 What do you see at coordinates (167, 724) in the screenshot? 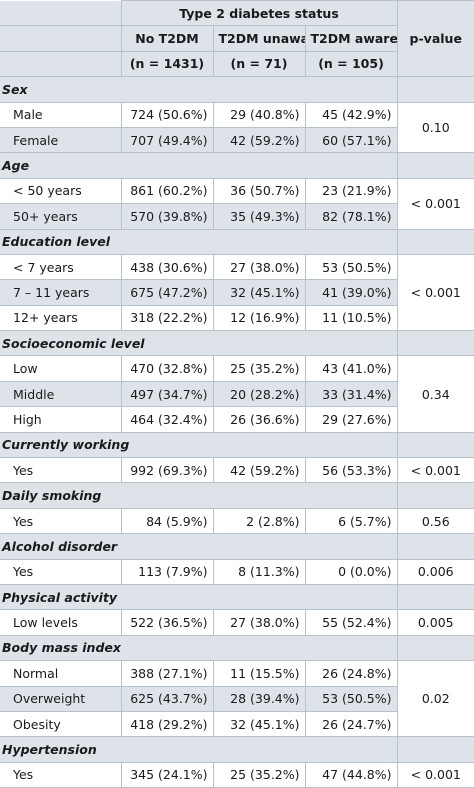
I see `value-cell: 418 (29.2%)` at bounding box center [167, 724].